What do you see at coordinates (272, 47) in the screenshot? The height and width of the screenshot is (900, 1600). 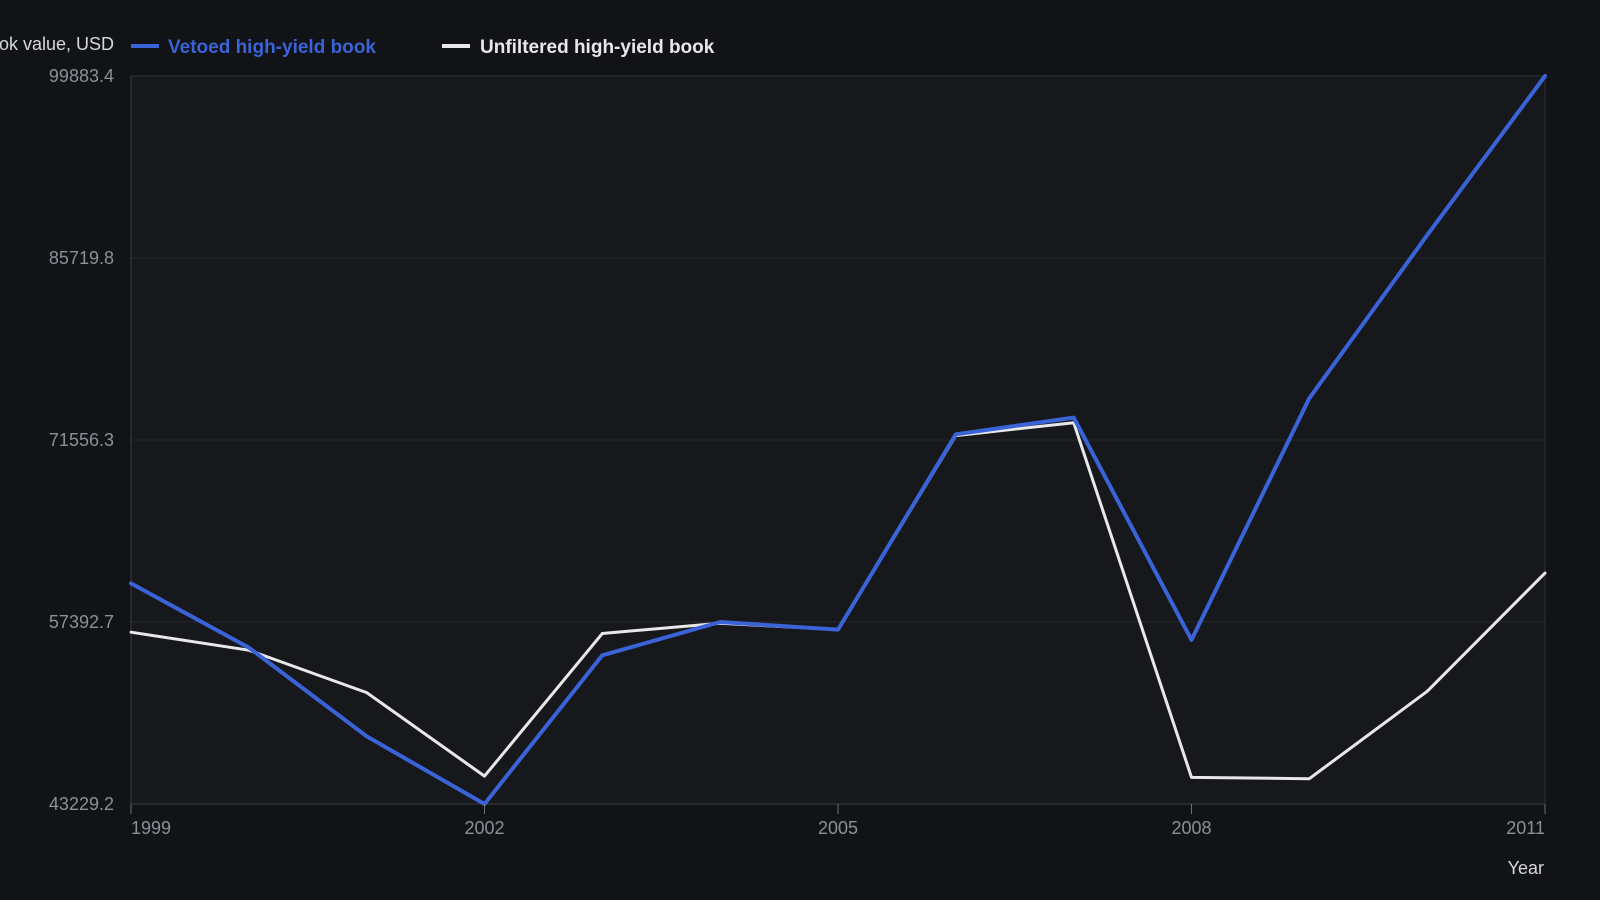 I see `legend-label-vetoed: Vetoed high-yield book` at bounding box center [272, 47].